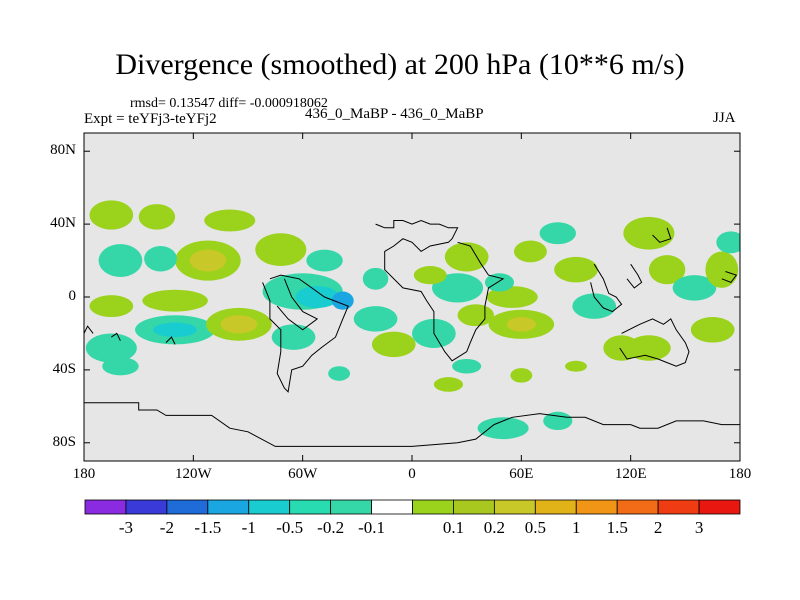 The image size is (800, 600). Describe the element at coordinates (290, 527) in the screenshot. I see `colorbar-label: -0.5` at that location.